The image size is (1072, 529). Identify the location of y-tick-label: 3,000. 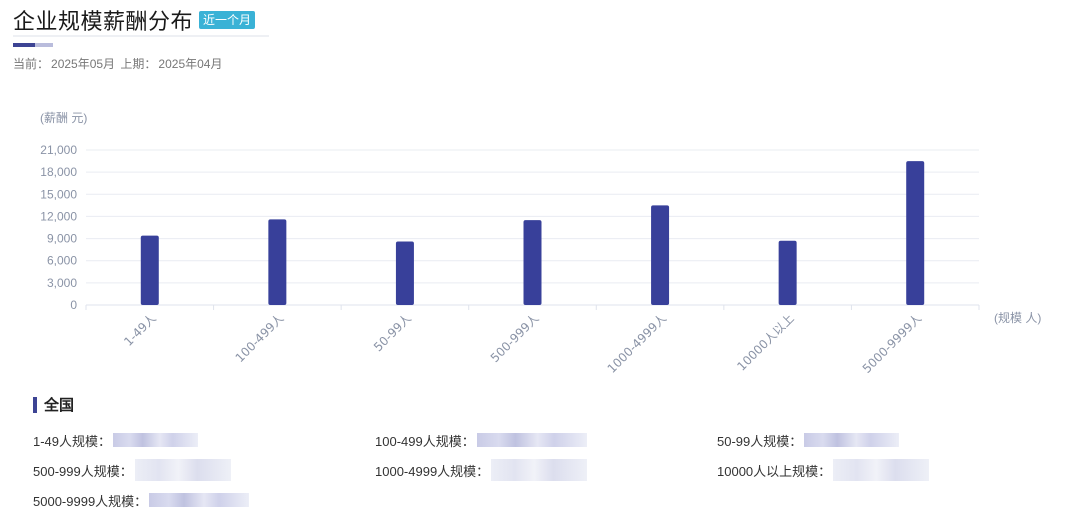
(62, 283).